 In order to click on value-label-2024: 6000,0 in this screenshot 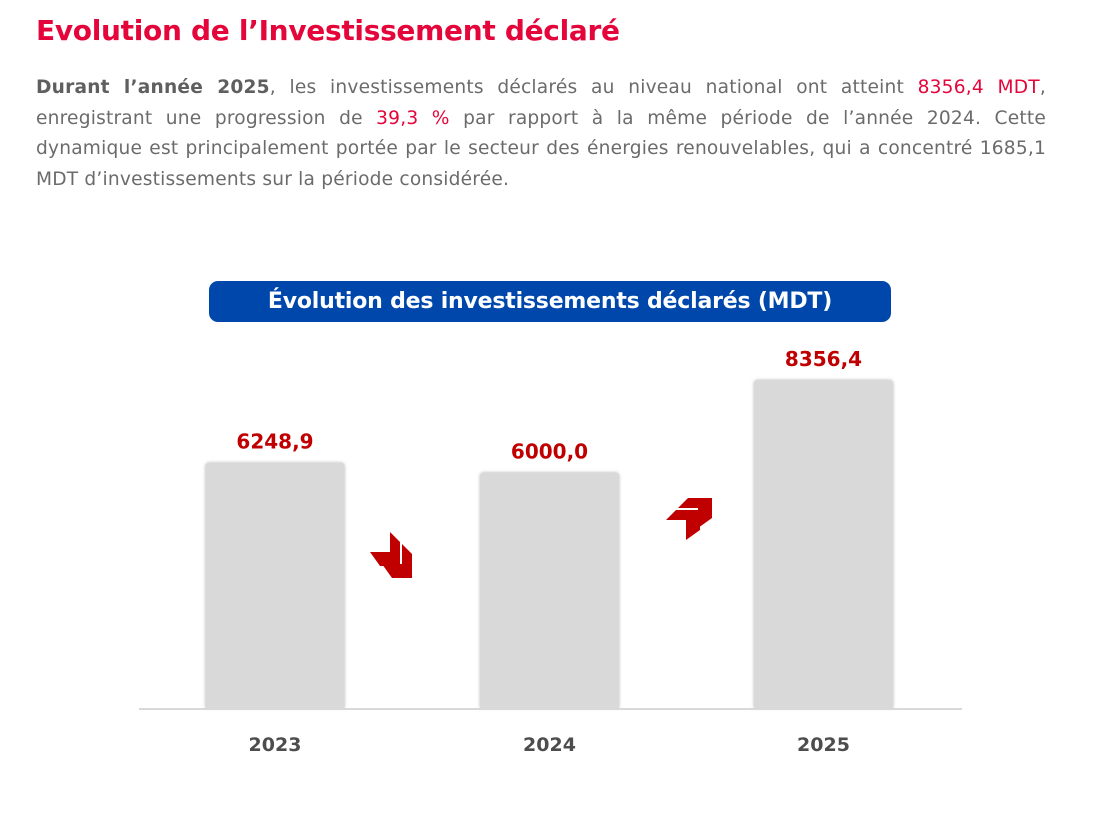, I will do `click(549, 451)`.